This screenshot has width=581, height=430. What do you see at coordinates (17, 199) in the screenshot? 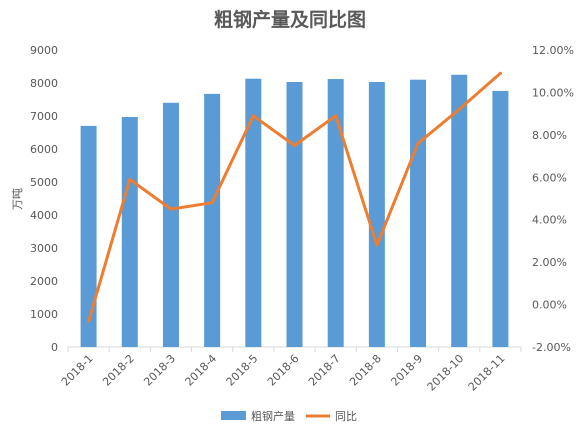
I see `y-axis-title: 万吨` at bounding box center [17, 199].